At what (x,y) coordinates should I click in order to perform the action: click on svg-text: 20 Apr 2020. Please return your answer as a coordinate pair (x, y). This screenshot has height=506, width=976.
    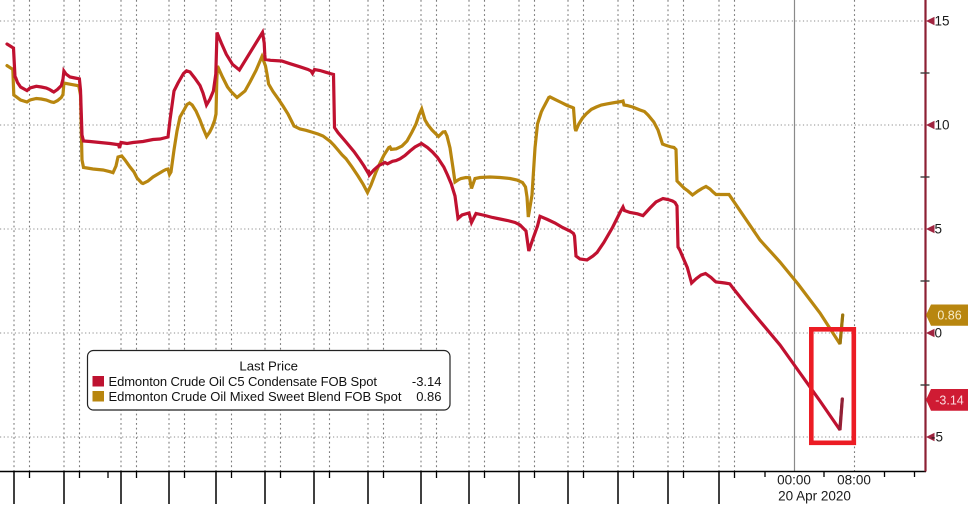
    Looking at the image, I should click on (814, 496).